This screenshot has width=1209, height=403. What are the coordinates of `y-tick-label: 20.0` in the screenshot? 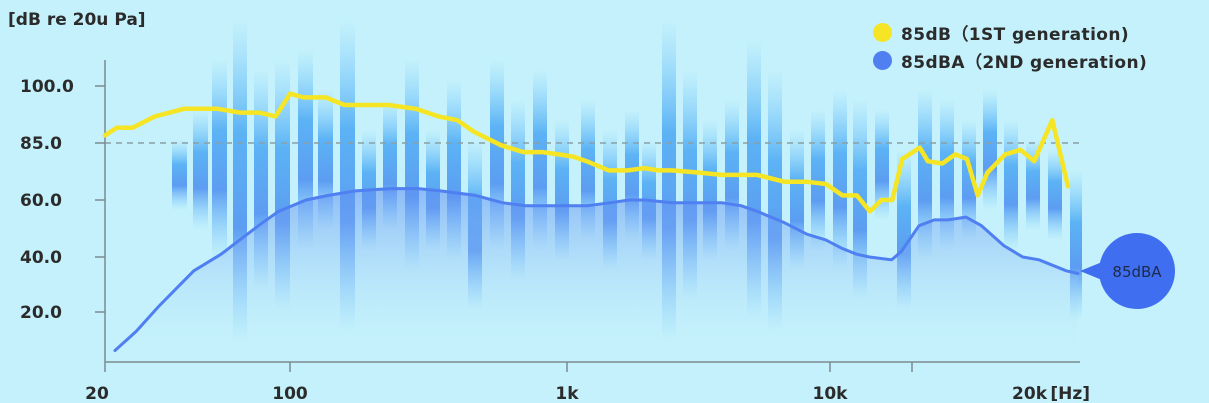 It's located at (41, 313).